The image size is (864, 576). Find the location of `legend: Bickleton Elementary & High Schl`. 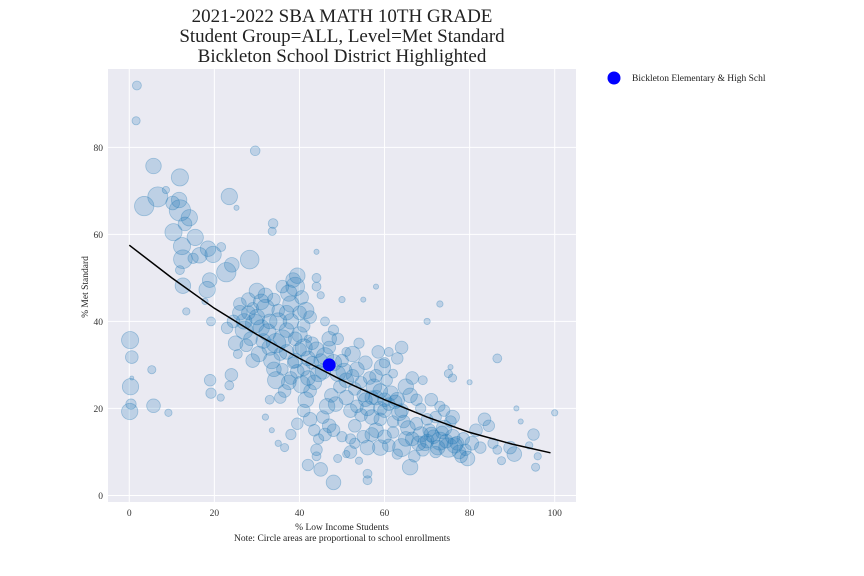

legend: Bickleton Elementary & High Schl is located at coordinates (686, 78).